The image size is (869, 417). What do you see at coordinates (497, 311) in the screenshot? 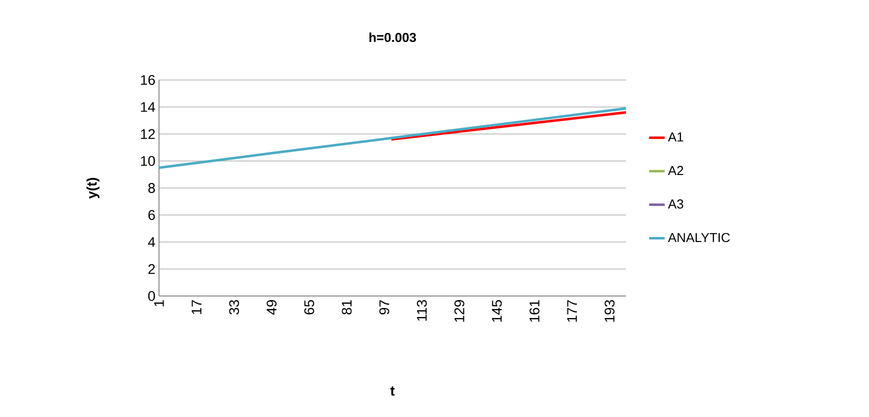
I see `x-tick-label: 145` at bounding box center [497, 311].